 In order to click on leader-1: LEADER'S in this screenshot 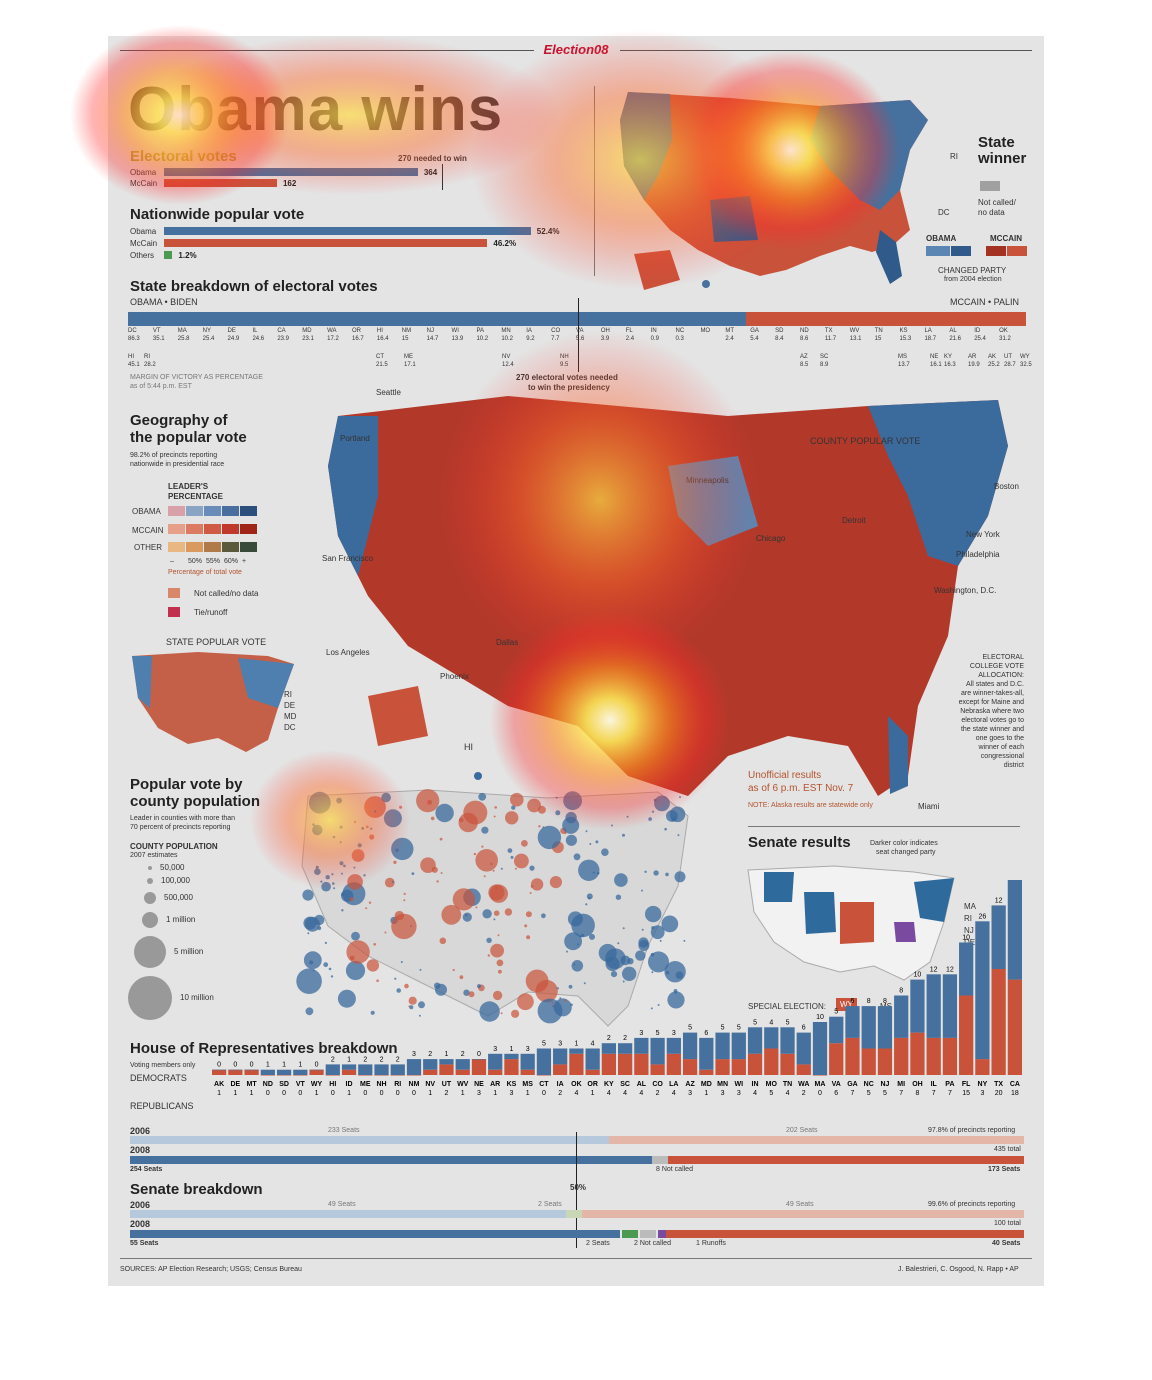, I will do `click(188, 486)`.